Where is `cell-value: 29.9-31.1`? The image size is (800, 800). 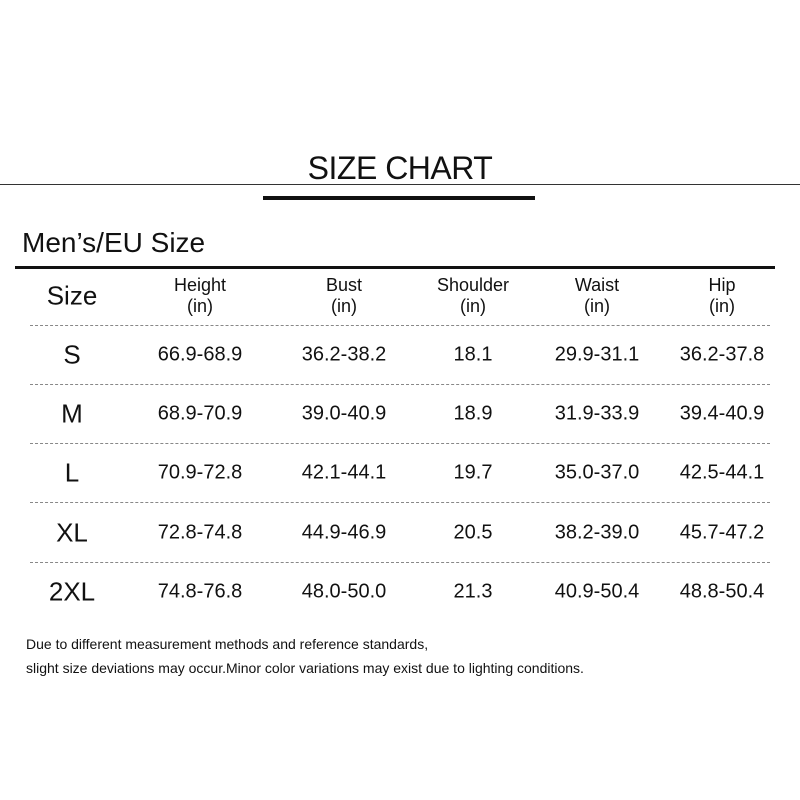 cell-value: 29.9-31.1 is located at coordinates (597, 354).